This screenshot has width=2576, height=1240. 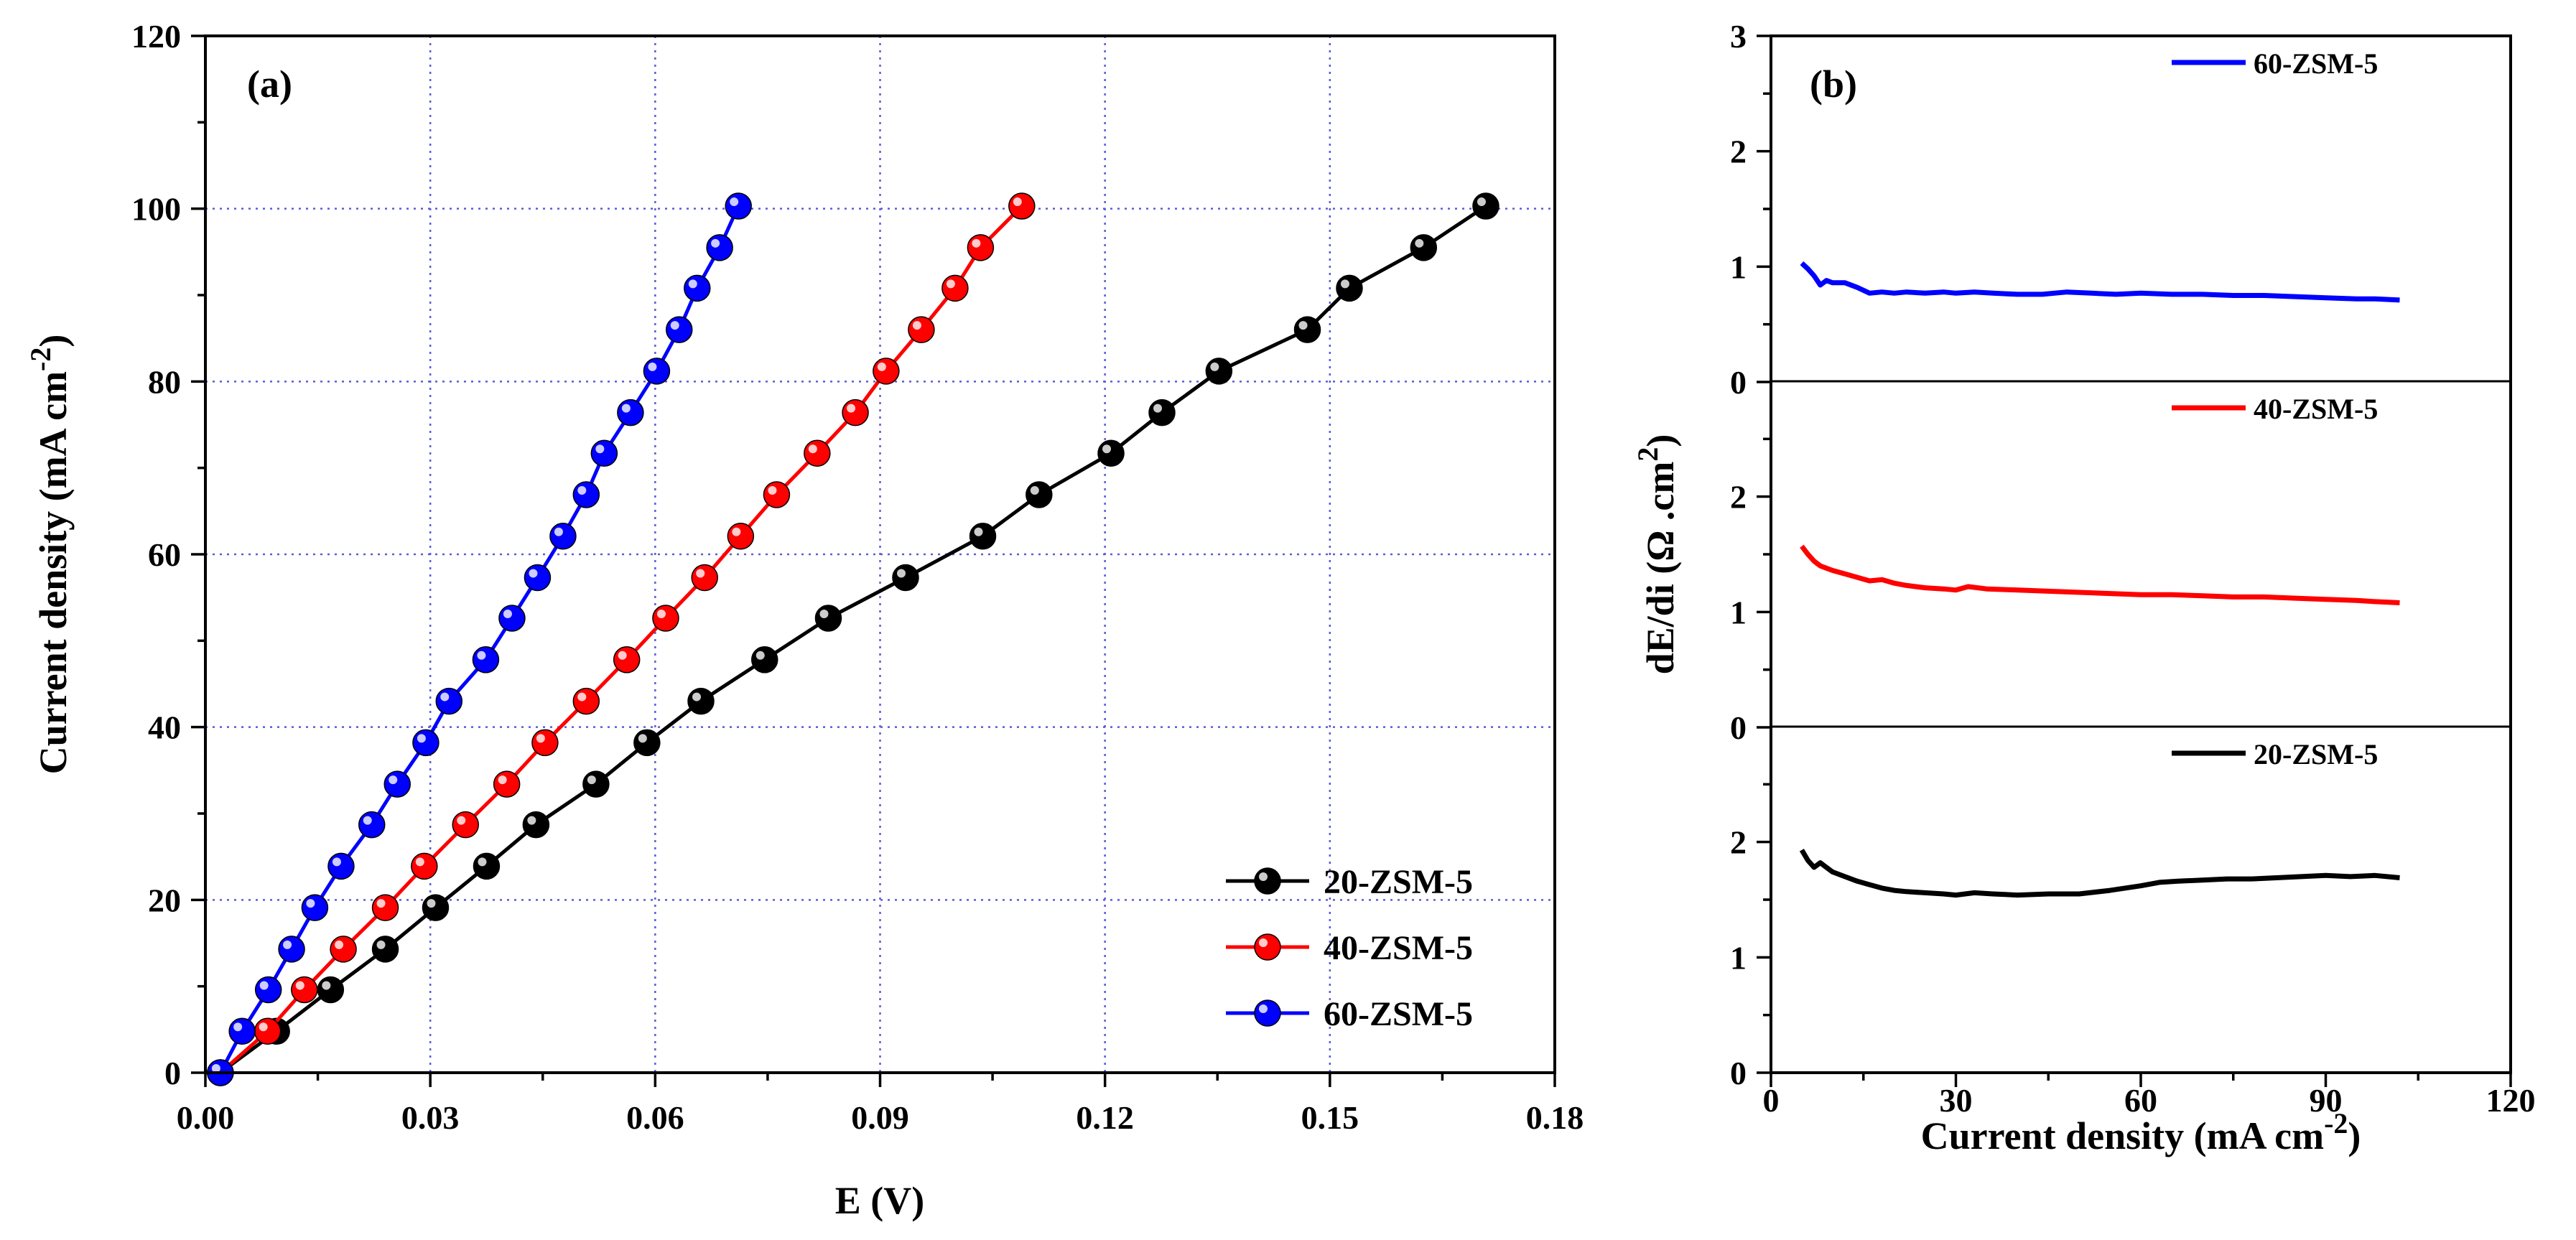 What do you see at coordinates (880, 1200) in the screenshot?
I see `panel-a-x-axis-label: E (V)` at bounding box center [880, 1200].